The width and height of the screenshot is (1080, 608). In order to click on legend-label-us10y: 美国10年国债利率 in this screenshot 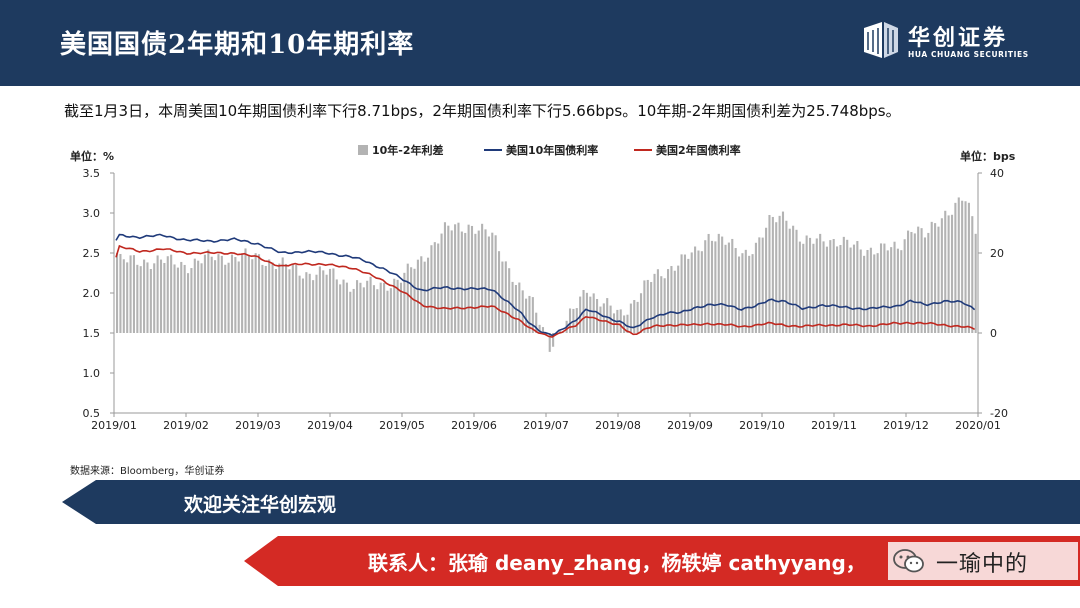, I will do `click(552, 150)`.